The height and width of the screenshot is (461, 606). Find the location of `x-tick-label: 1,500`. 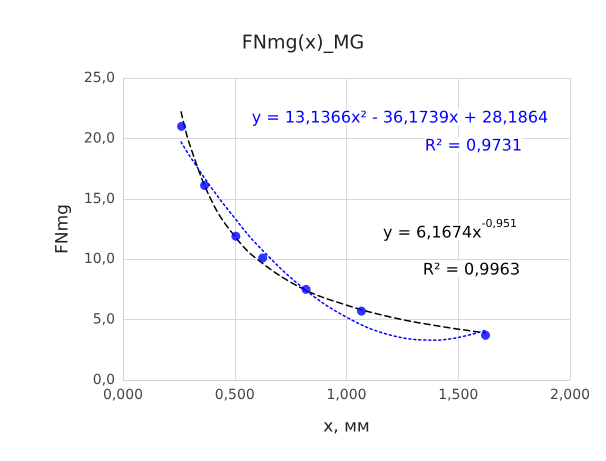

x-tick-label: 1,500 is located at coordinates (458, 395).